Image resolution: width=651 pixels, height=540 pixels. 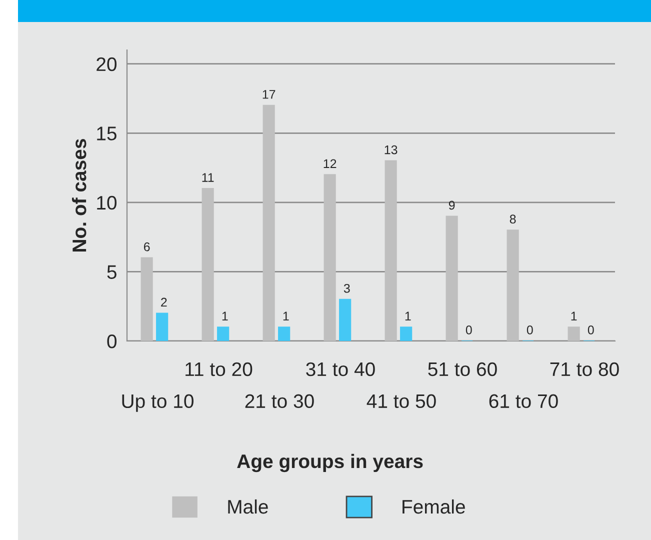 I want to click on legend-label: Male, so click(x=248, y=506).